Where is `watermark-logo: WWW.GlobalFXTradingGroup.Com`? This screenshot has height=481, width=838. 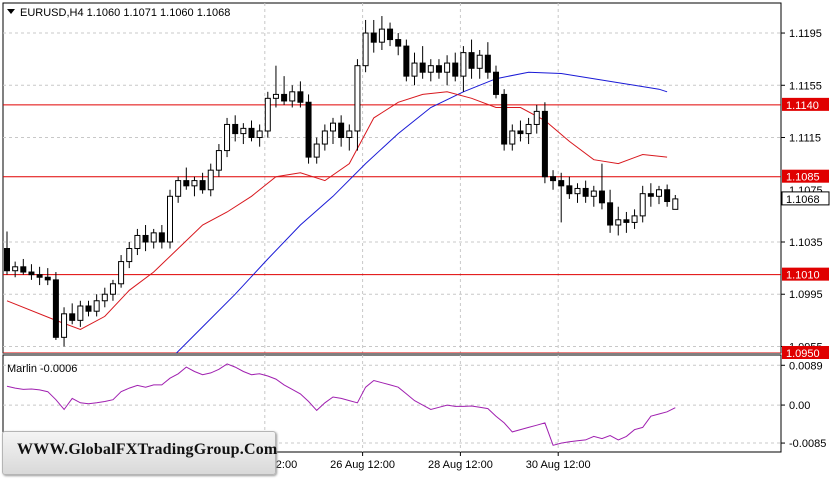 watermark-logo: WWW.GlobalFXTradingGroup.Com is located at coordinates (139, 453).